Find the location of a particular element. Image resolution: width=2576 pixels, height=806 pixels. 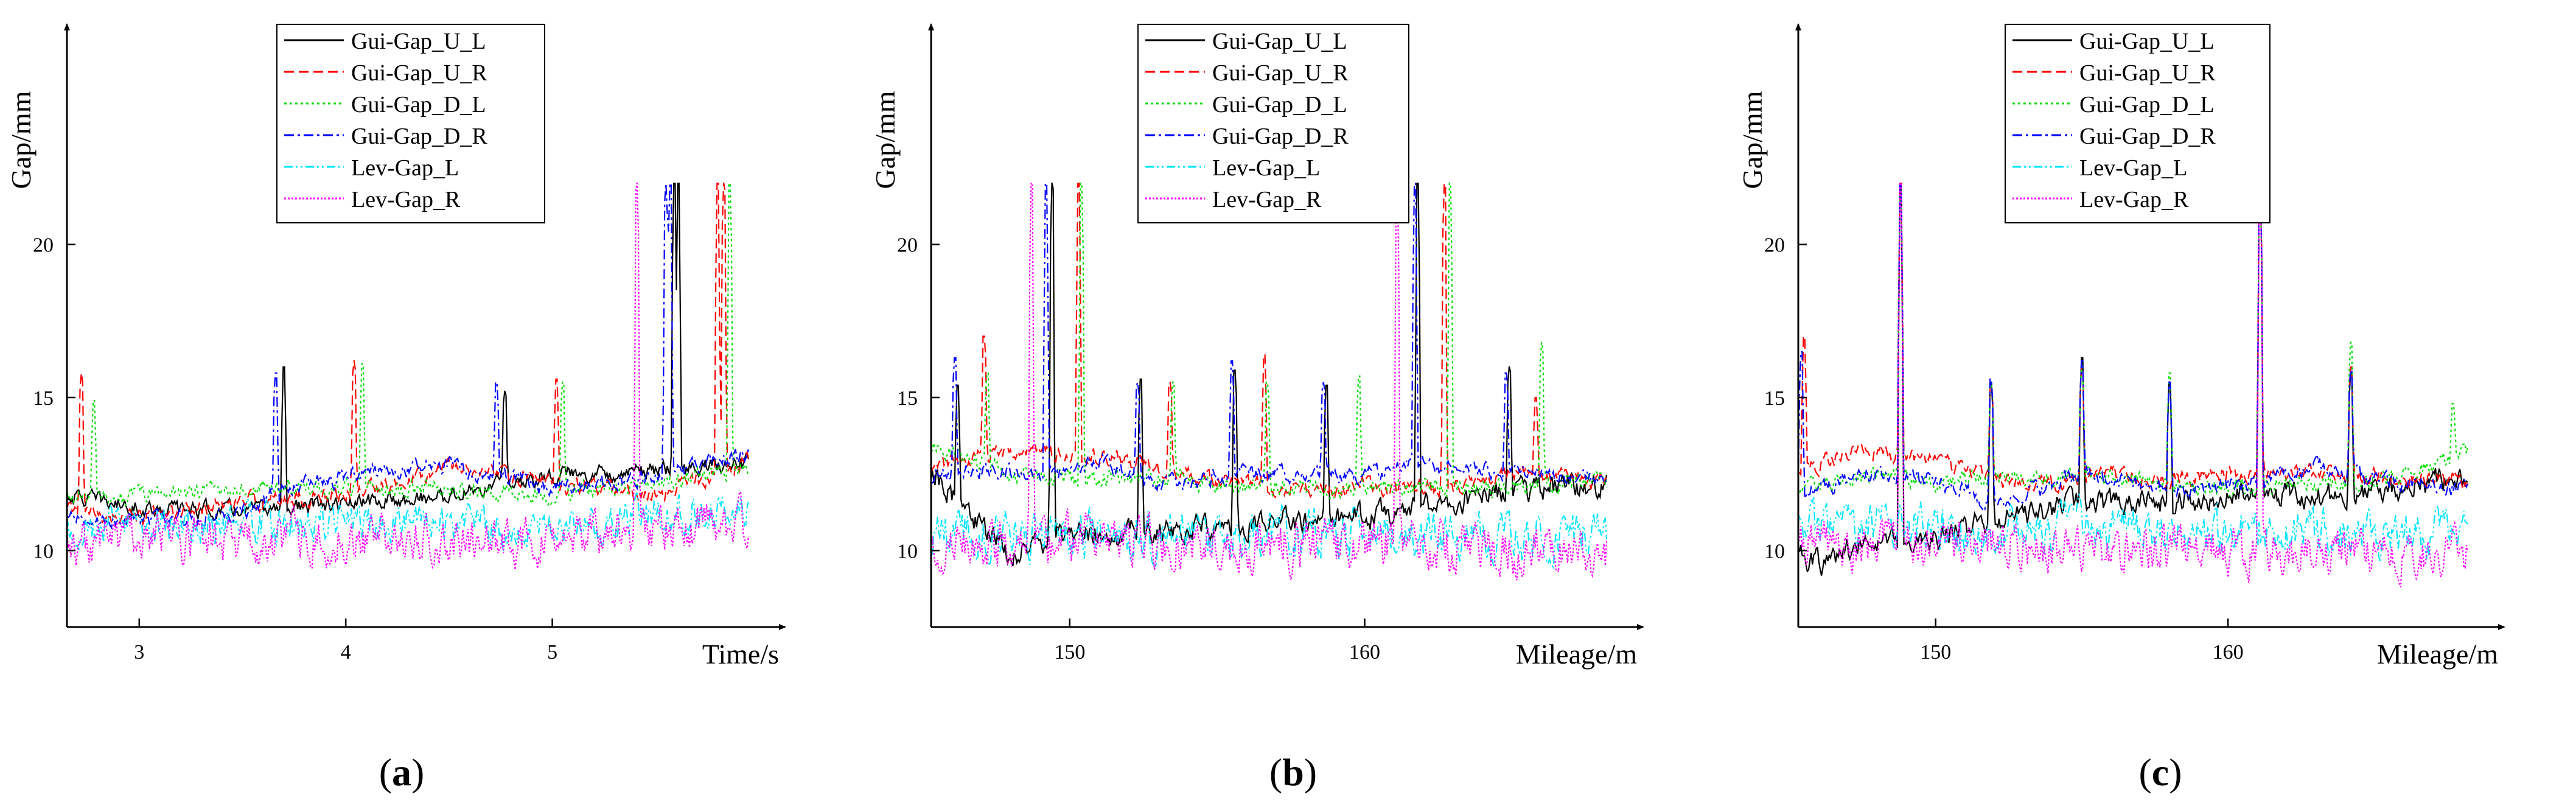

x-axis-label: Time/s is located at coordinates (740, 654).